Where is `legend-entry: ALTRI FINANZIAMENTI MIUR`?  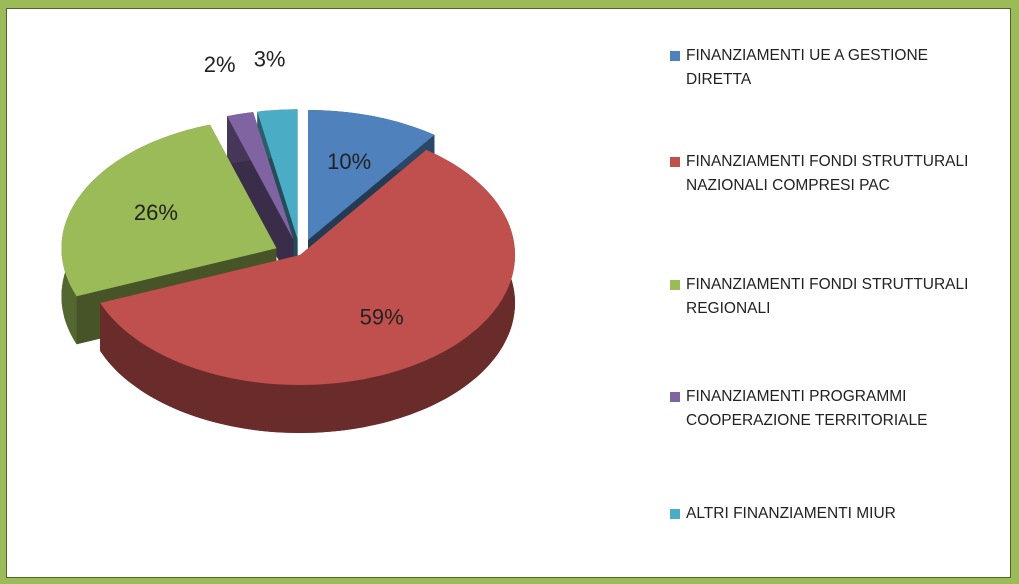
legend-entry: ALTRI FINANZIAMENTI MIUR is located at coordinates (833, 514).